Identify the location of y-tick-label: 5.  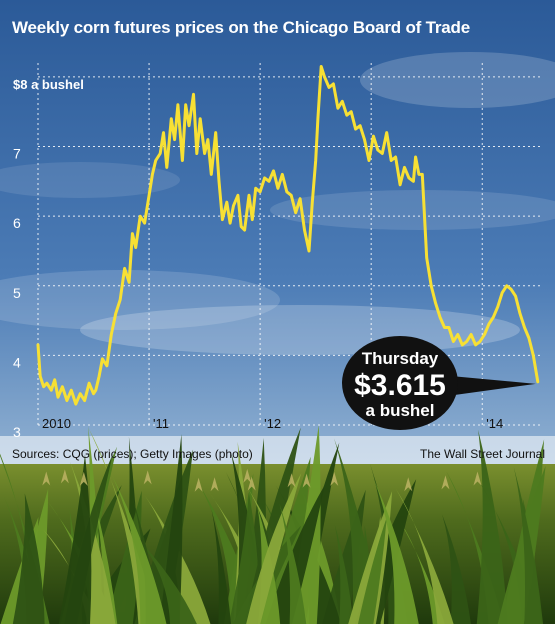
(17, 293).